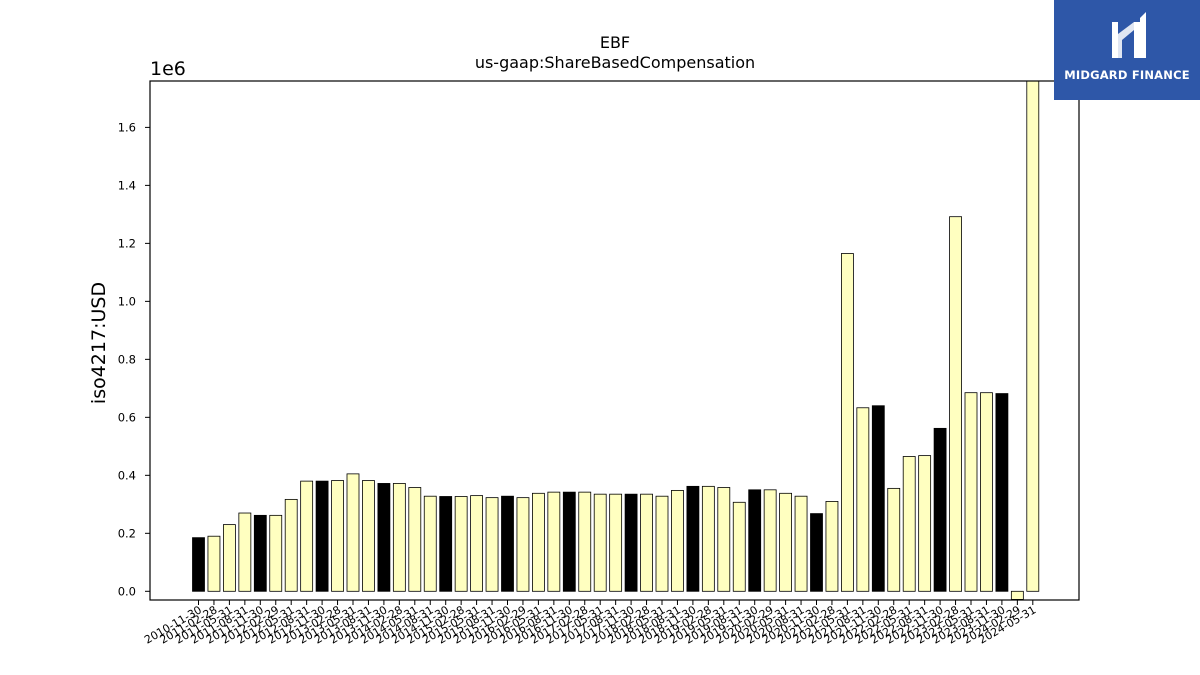  What do you see at coordinates (127, 243) in the screenshot?
I see `y-tick-label: 1.2` at bounding box center [127, 243].